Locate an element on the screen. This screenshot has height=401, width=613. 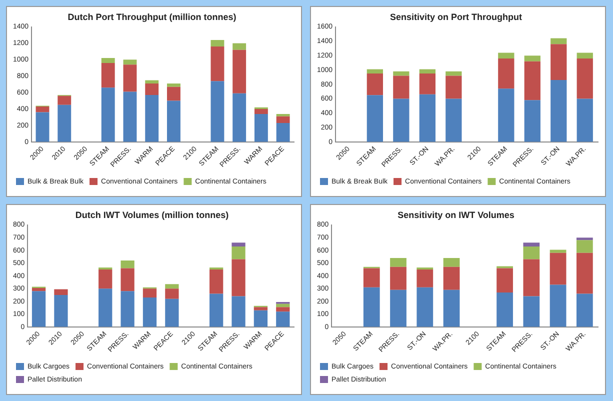
chart-title: Sensitivity on Port Throughput is located at coordinates (456, 17).